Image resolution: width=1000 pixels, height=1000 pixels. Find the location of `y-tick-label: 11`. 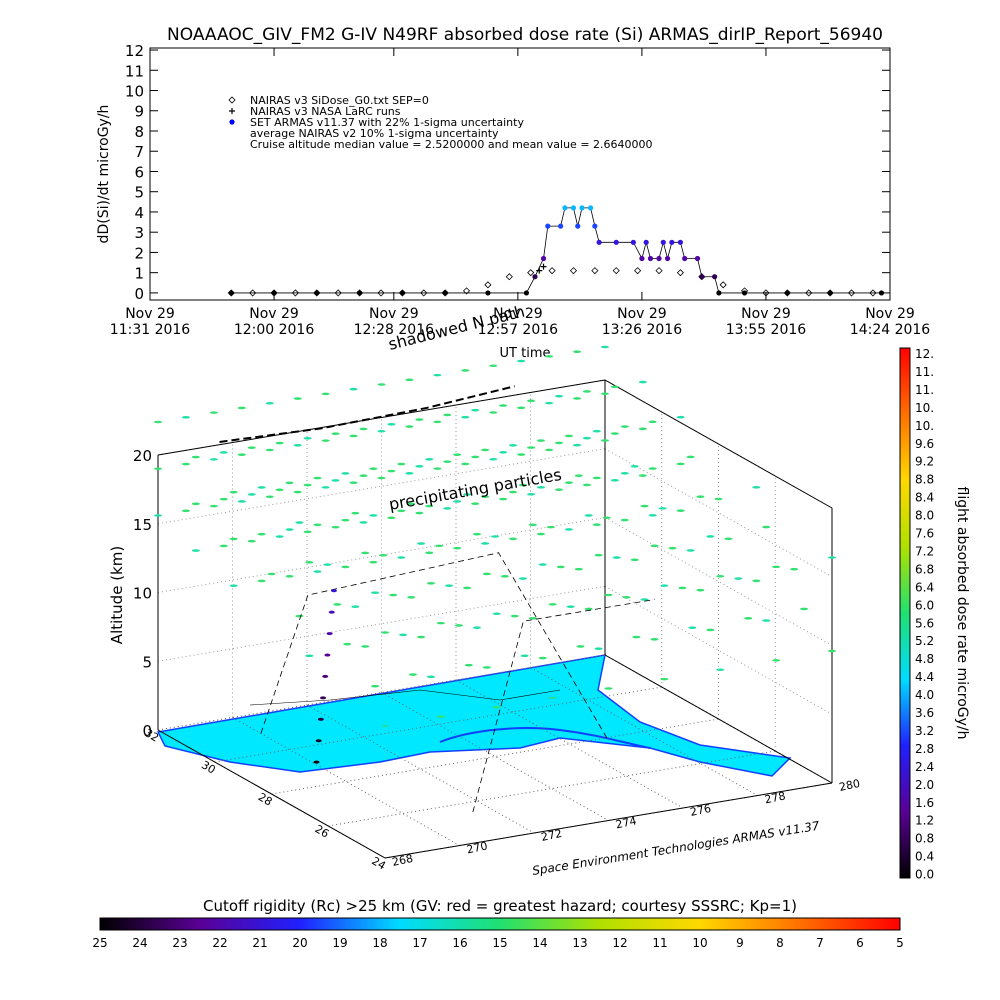

y-tick-label: 11 is located at coordinates (134, 71).